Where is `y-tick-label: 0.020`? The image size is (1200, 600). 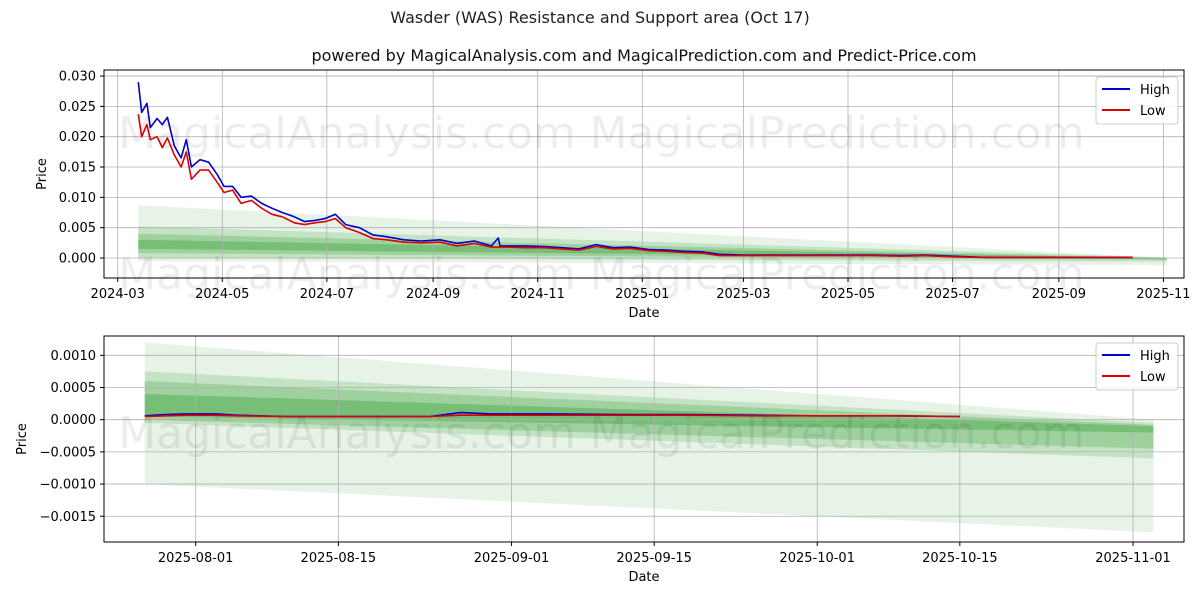
y-tick-label: 0.020 is located at coordinates (77, 137).